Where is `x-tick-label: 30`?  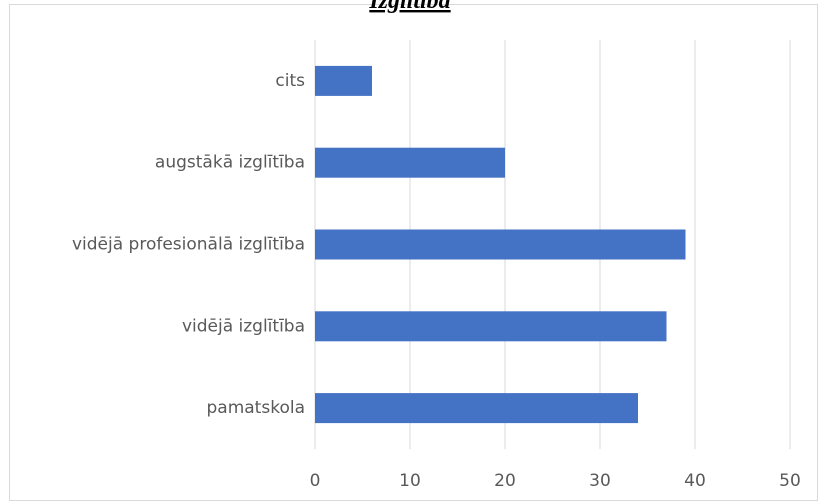
x-tick-label: 30 is located at coordinates (600, 481).